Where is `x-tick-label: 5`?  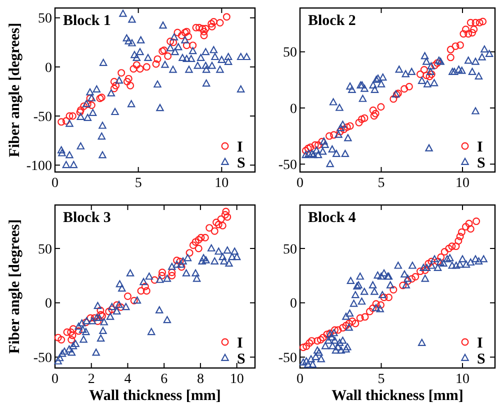 x-tick-label: 5 is located at coordinates (381, 183).